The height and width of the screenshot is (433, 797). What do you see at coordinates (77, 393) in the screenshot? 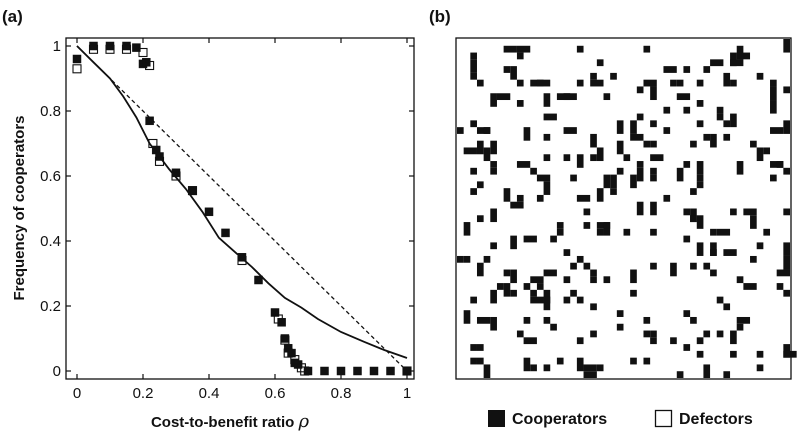
I see `x-tick-label: 0` at bounding box center [77, 393].